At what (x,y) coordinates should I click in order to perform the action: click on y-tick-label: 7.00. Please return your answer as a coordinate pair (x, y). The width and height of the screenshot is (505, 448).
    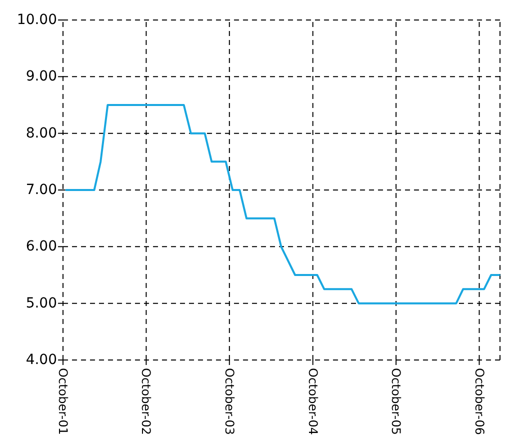
    Looking at the image, I should click on (41, 190).